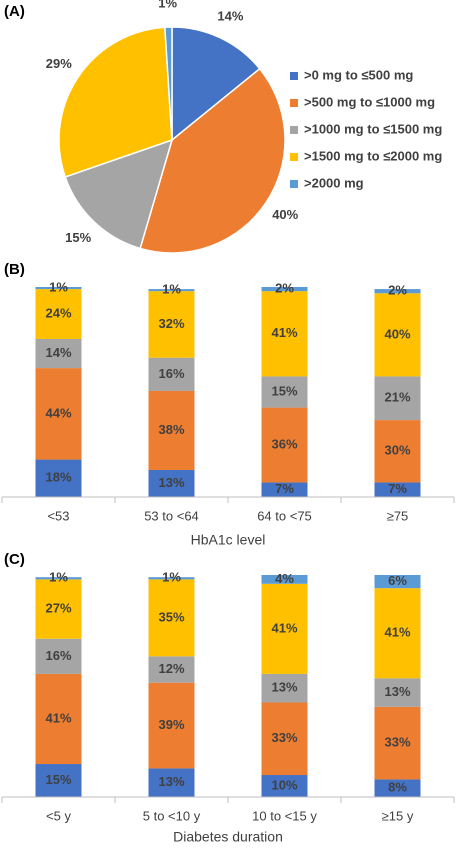  I want to click on segment-label: 38%, so click(171, 429).